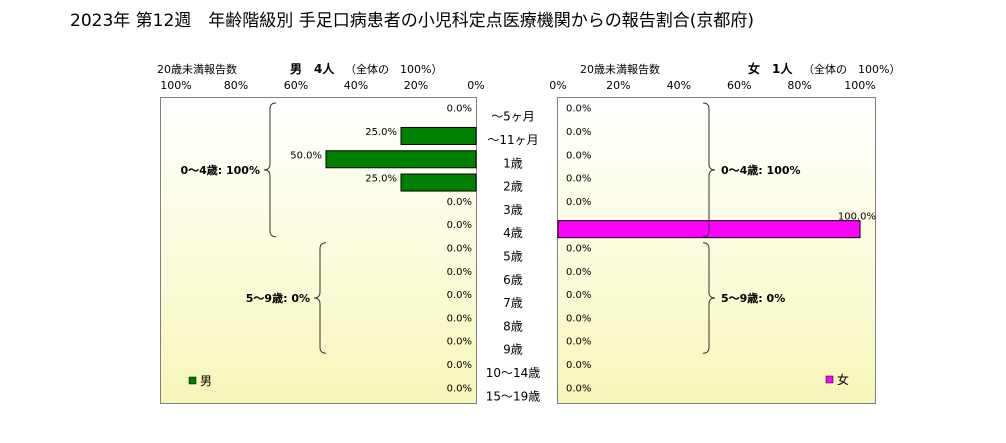 The image size is (1006, 443). I want to click on category-label: 2歳, so click(513, 187).